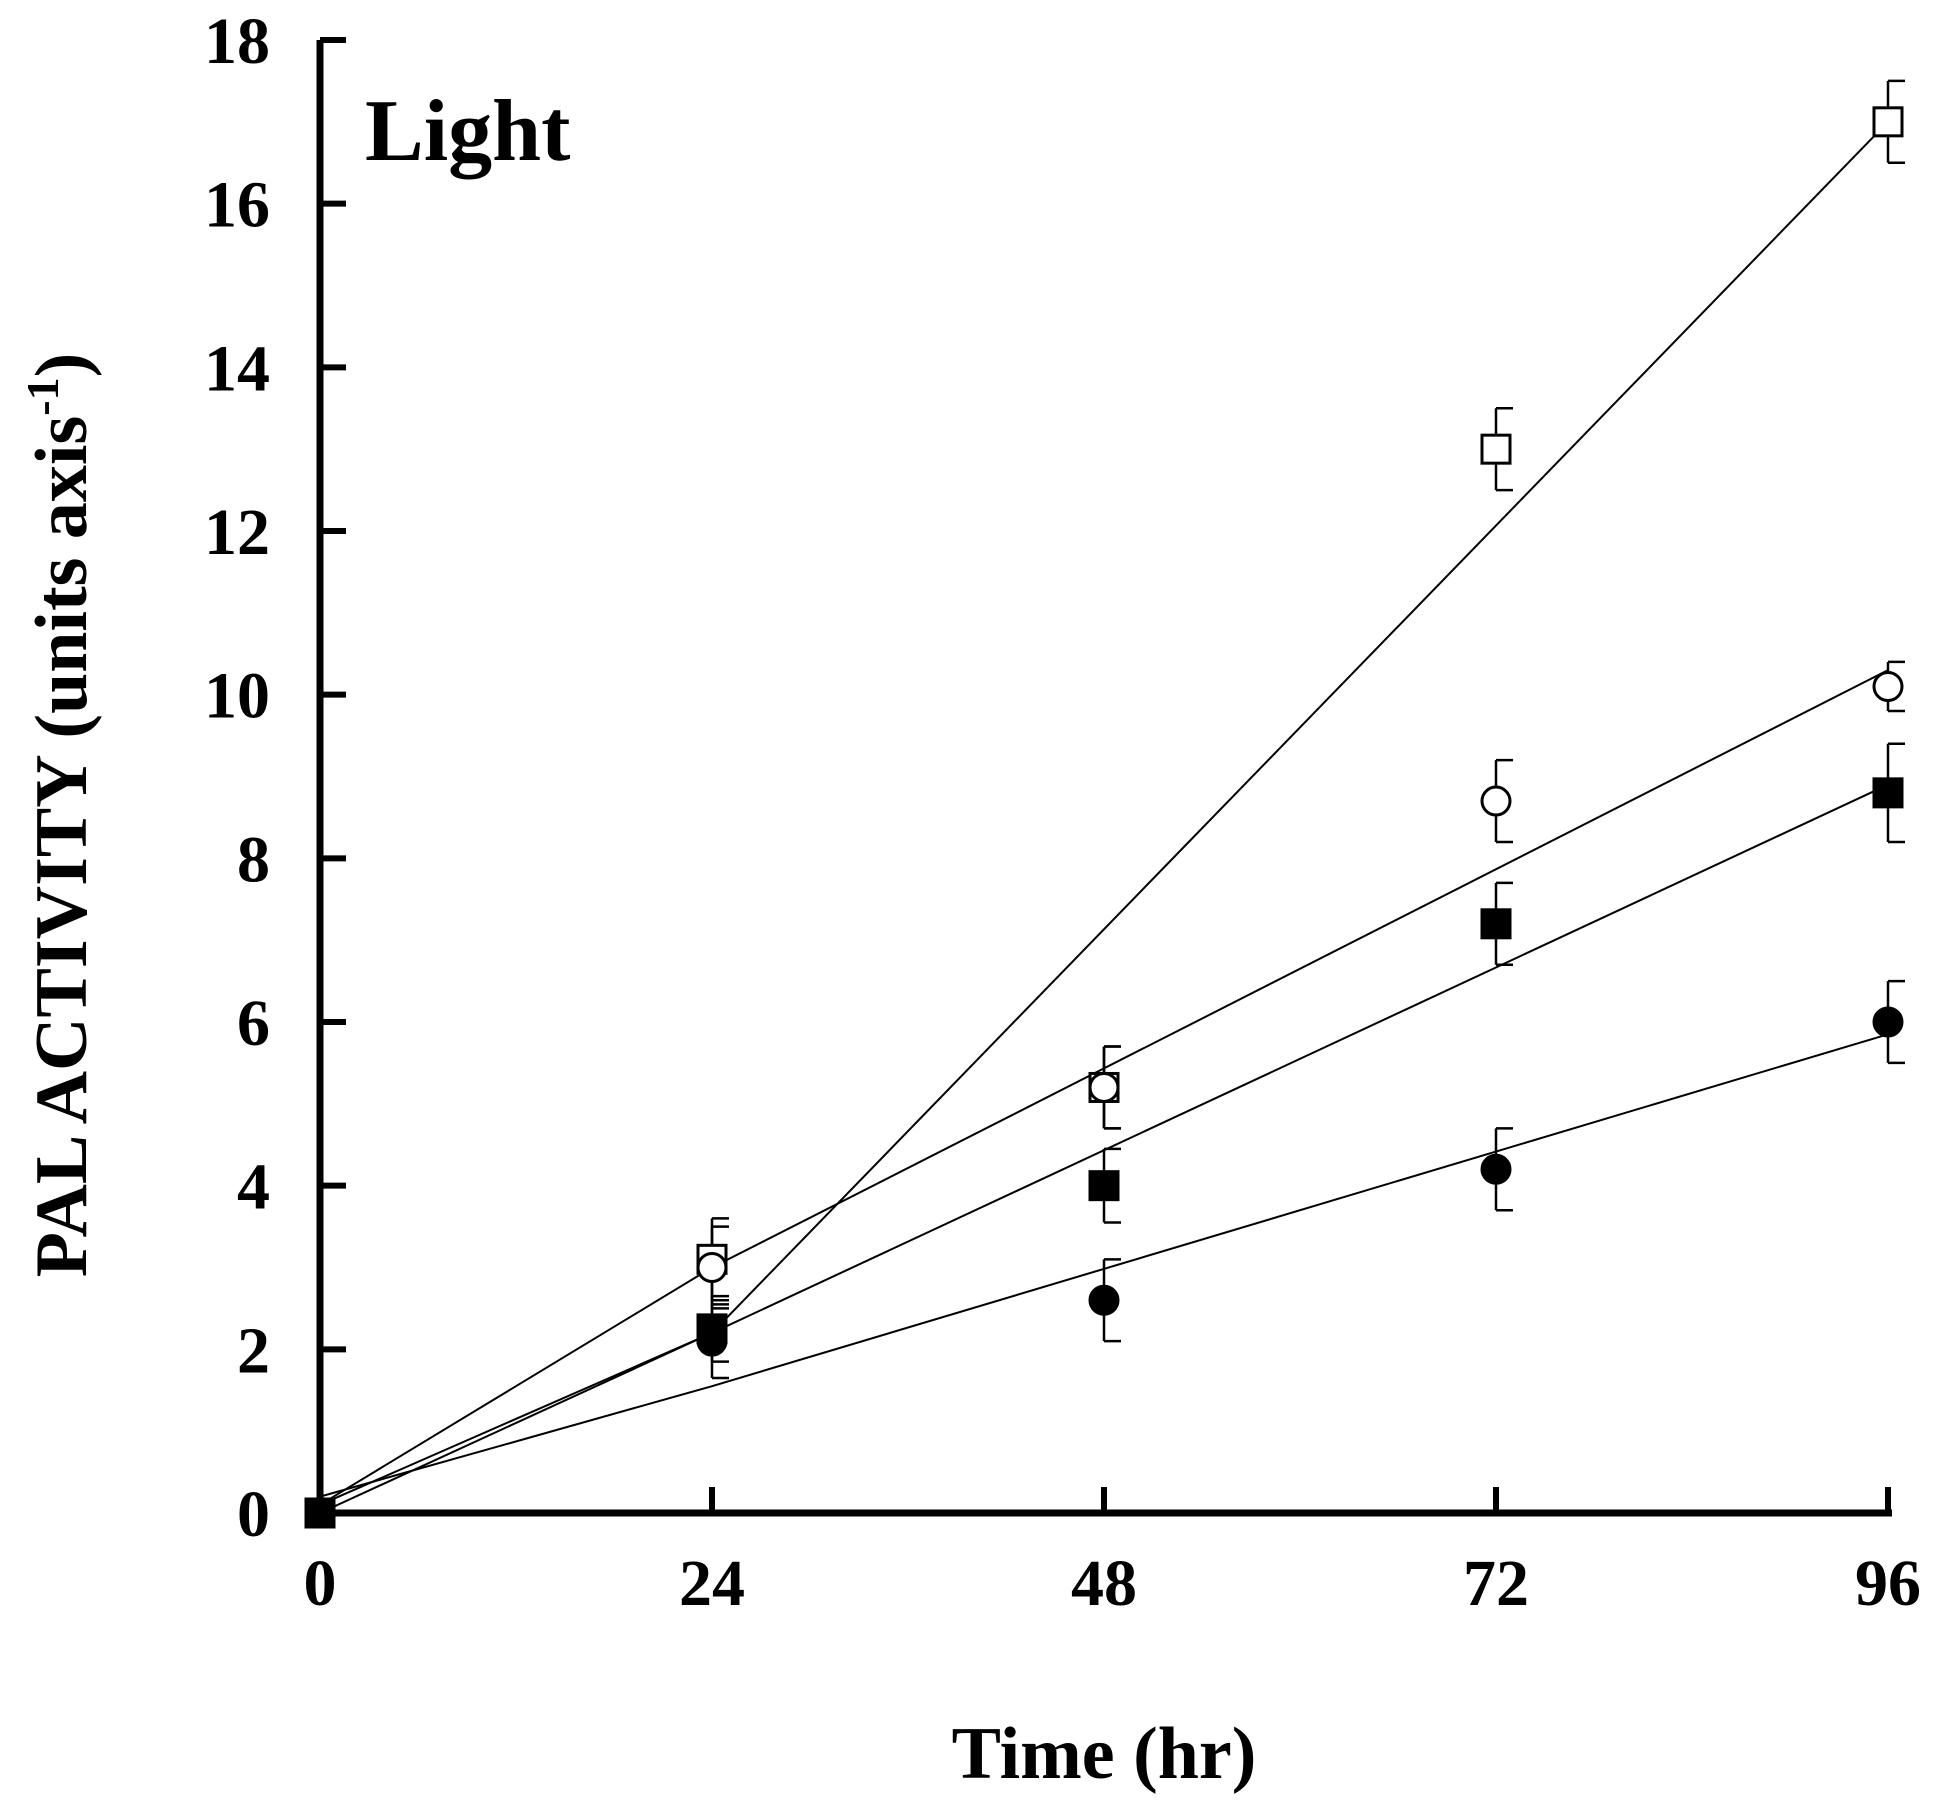  I want to click on panel-label: Light, so click(467, 131).